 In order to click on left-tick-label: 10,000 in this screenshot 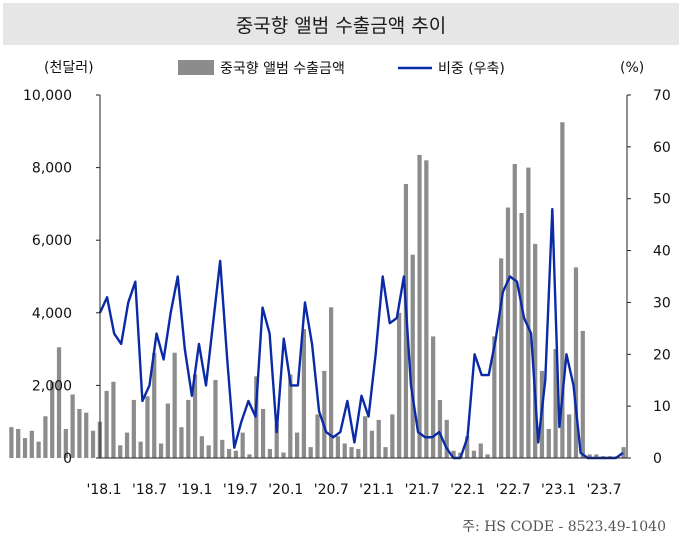, I will do `click(47, 96)`.